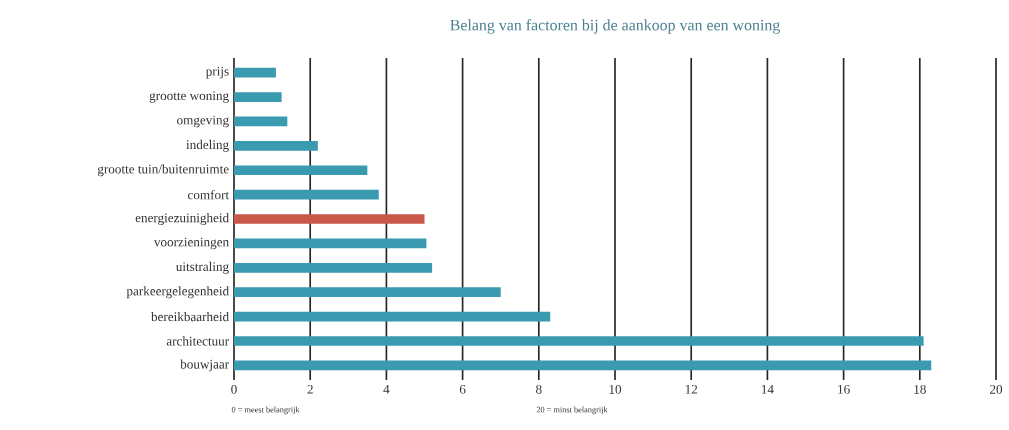  Describe the element at coordinates (203, 121) in the screenshot. I see `y-tick-label: omgeving` at that location.